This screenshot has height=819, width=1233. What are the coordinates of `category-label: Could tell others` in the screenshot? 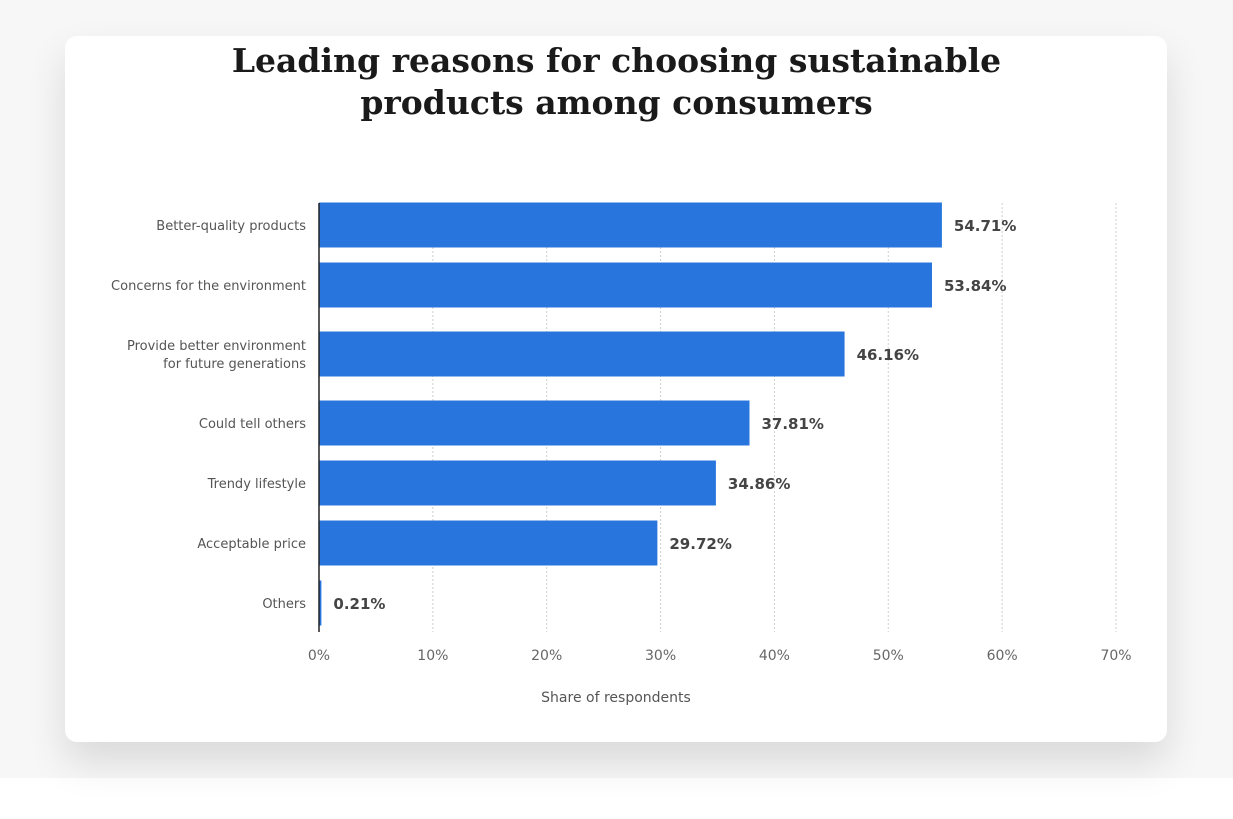 It's located at (252, 424).